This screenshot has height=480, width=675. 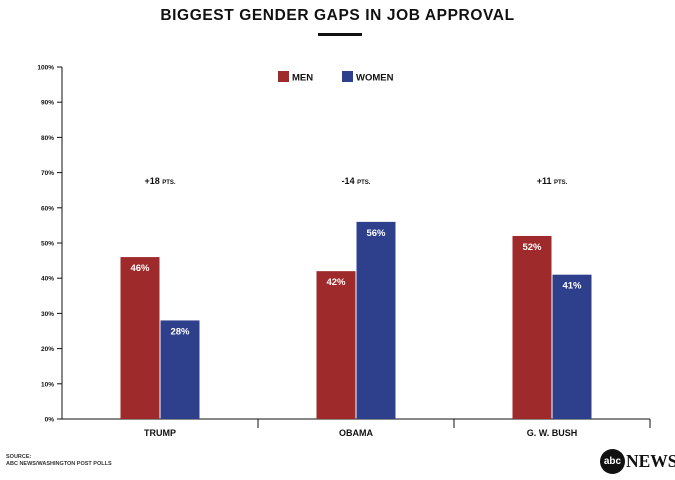 I want to click on bar-value-label: 46%, so click(x=140, y=268).